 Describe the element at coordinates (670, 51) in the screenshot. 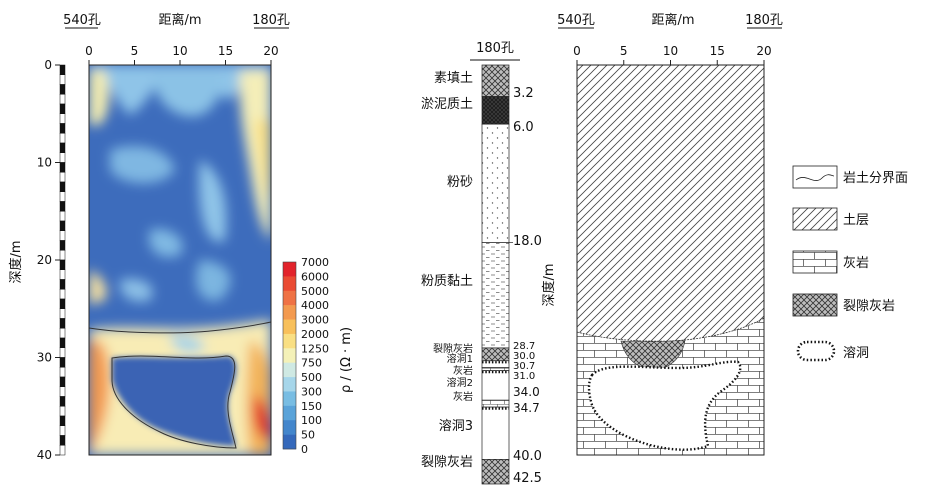

I see `x-tick-label: 10` at that location.